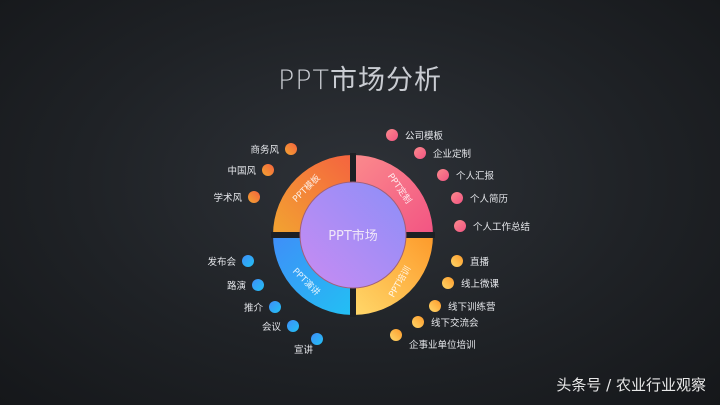 The height and width of the screenshot is (405, 720). Describe the element at coordinates (271, 327) in the screenshot. I see `item-label: 会议` at that location.